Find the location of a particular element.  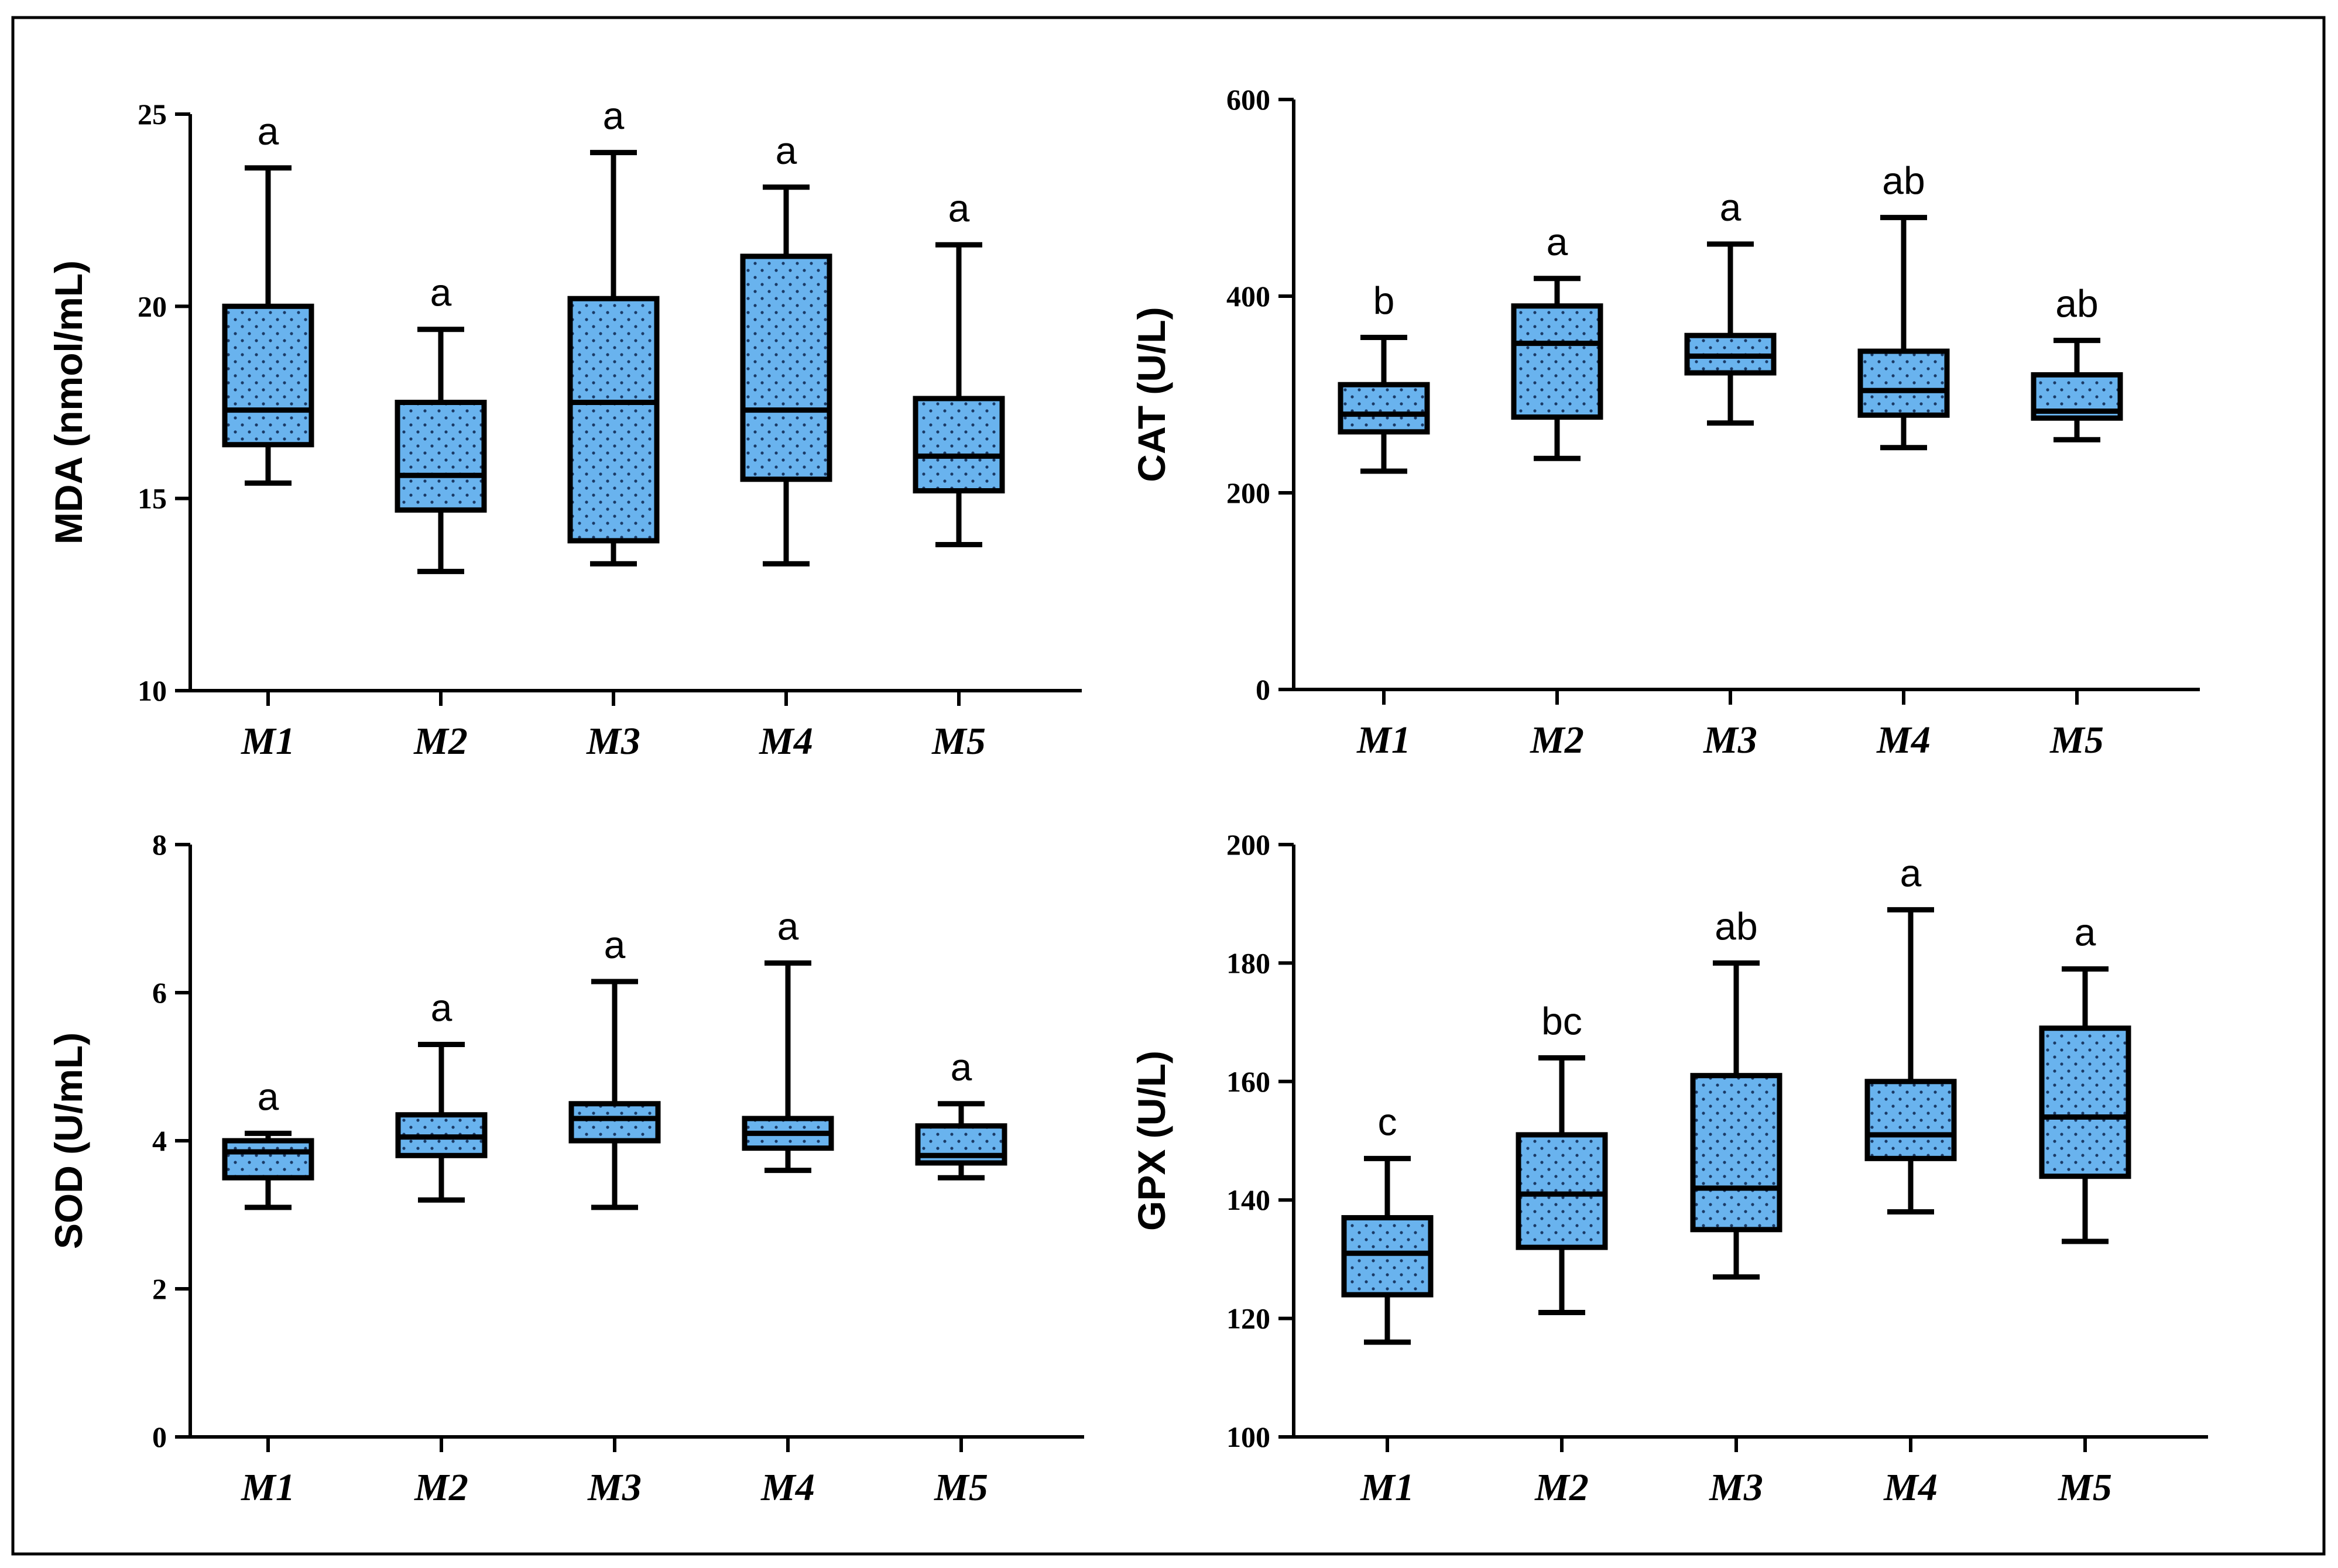

box-m1: M1 b is located at coordinates (1384, 520).